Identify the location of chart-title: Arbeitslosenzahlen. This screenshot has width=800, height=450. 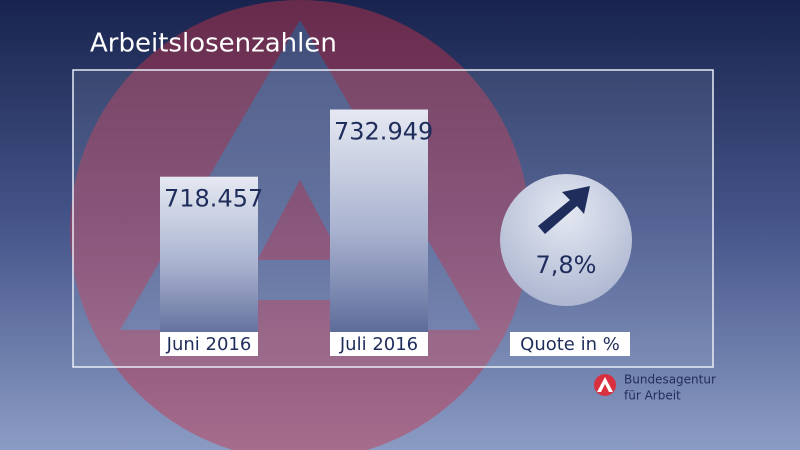
(213, 44).